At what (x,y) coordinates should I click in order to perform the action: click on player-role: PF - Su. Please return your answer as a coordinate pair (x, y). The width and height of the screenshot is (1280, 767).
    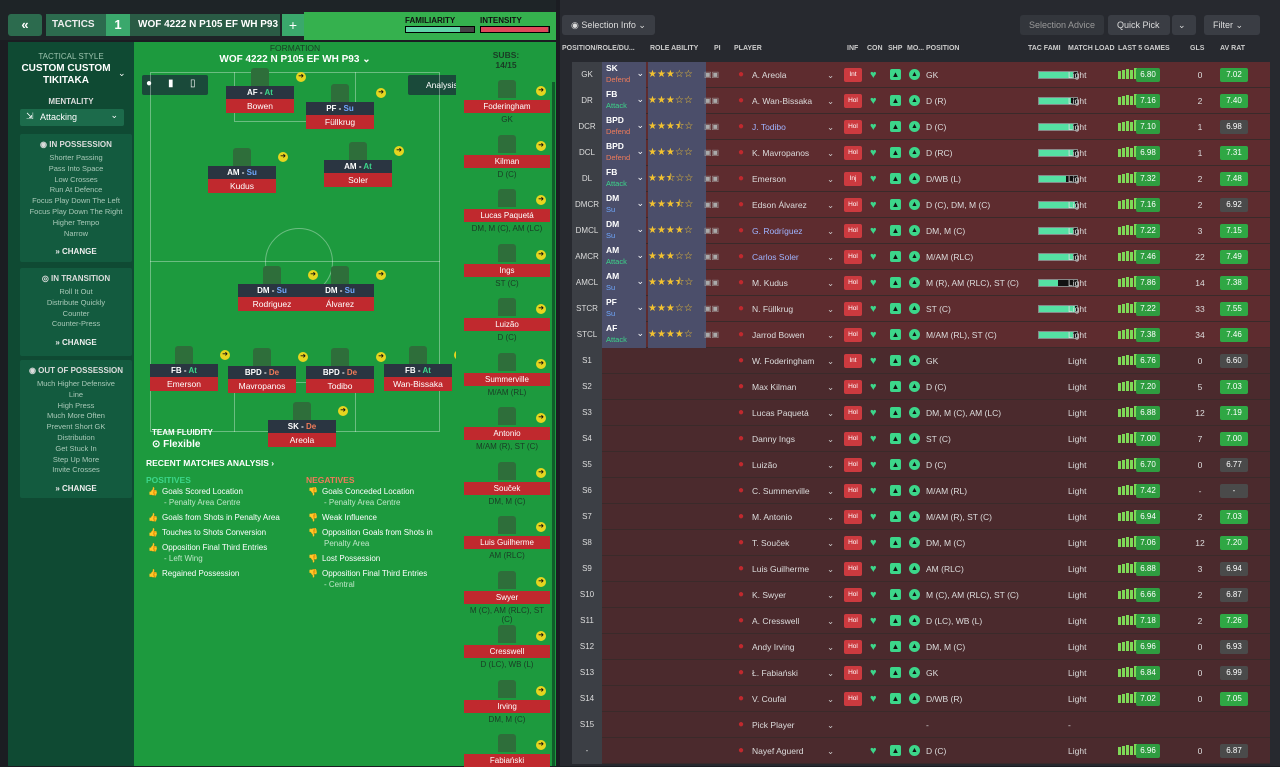
    Looking at the image, I should click on (340, 108).